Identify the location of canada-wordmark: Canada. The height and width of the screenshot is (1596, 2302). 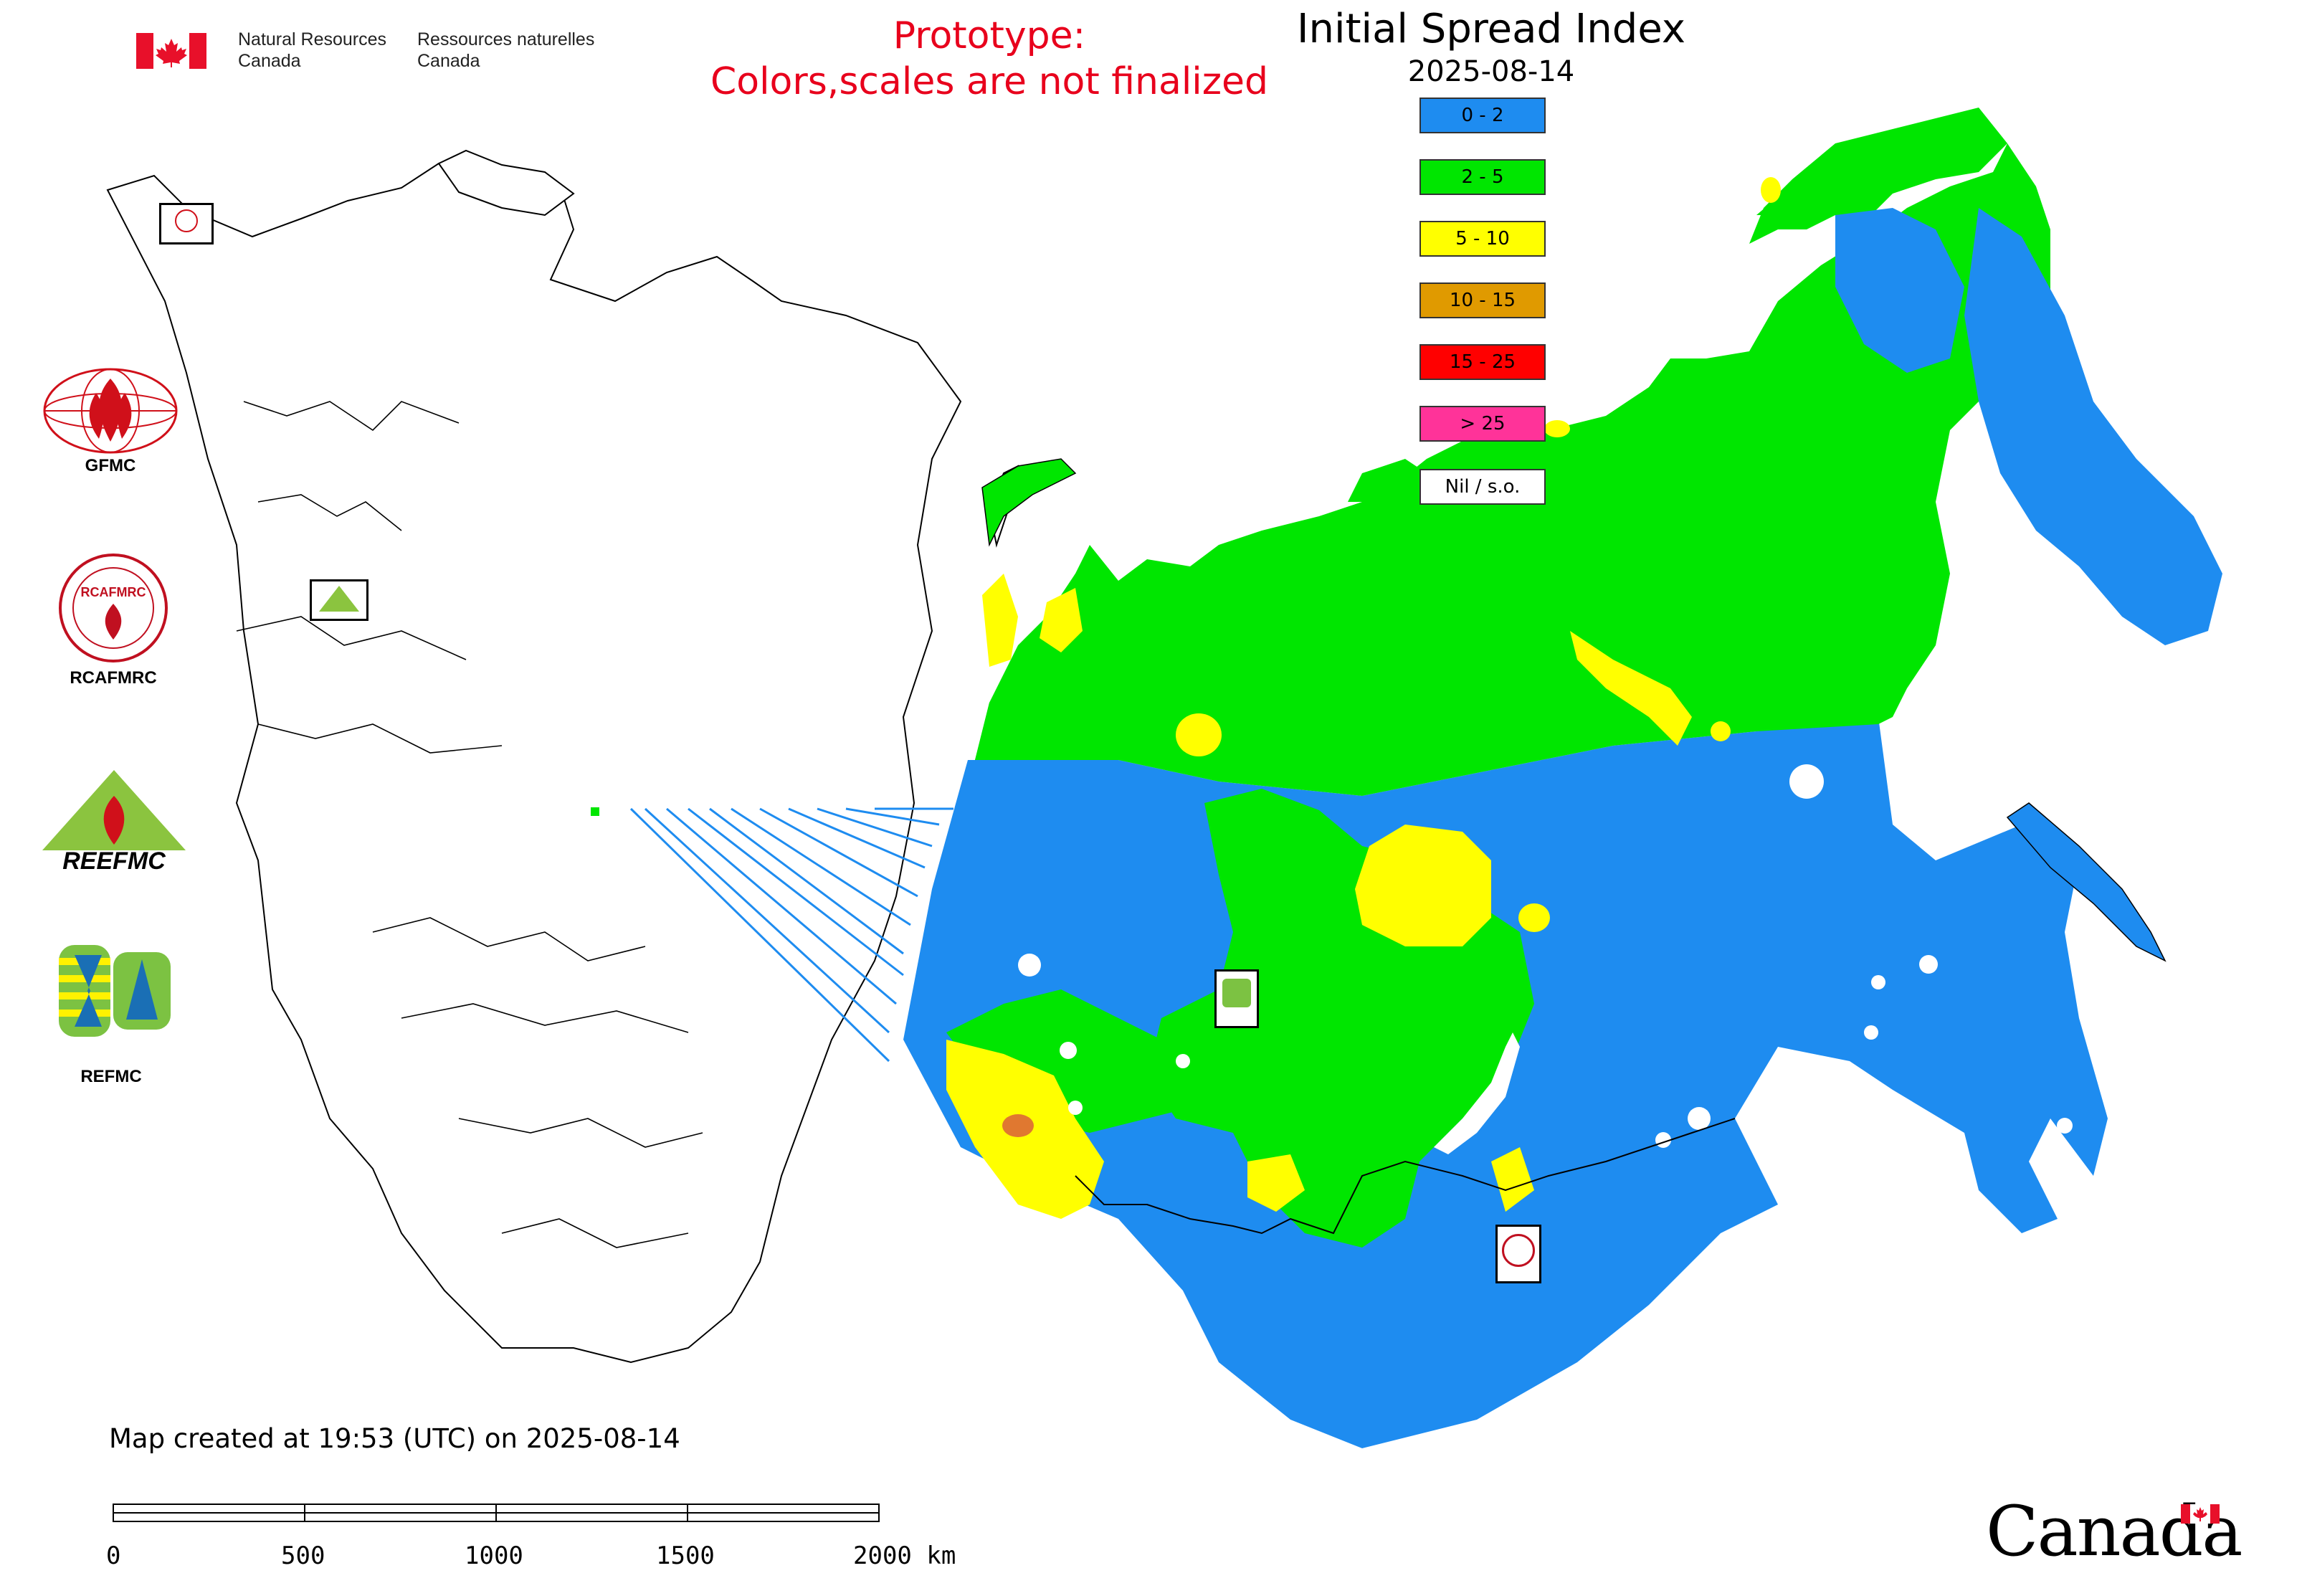
(2114, 1531).